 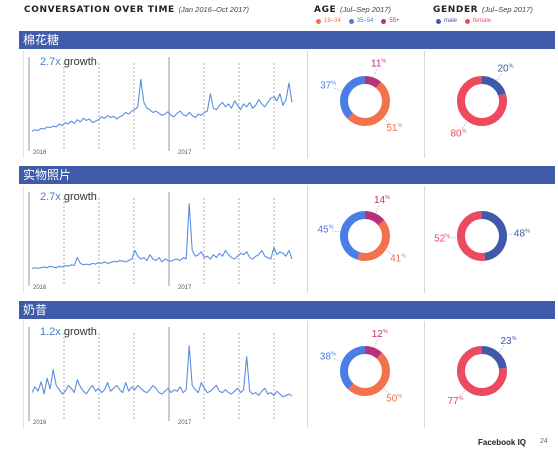 I want to click on section-title-1: 棉花糖, so click(x=41, y=40).